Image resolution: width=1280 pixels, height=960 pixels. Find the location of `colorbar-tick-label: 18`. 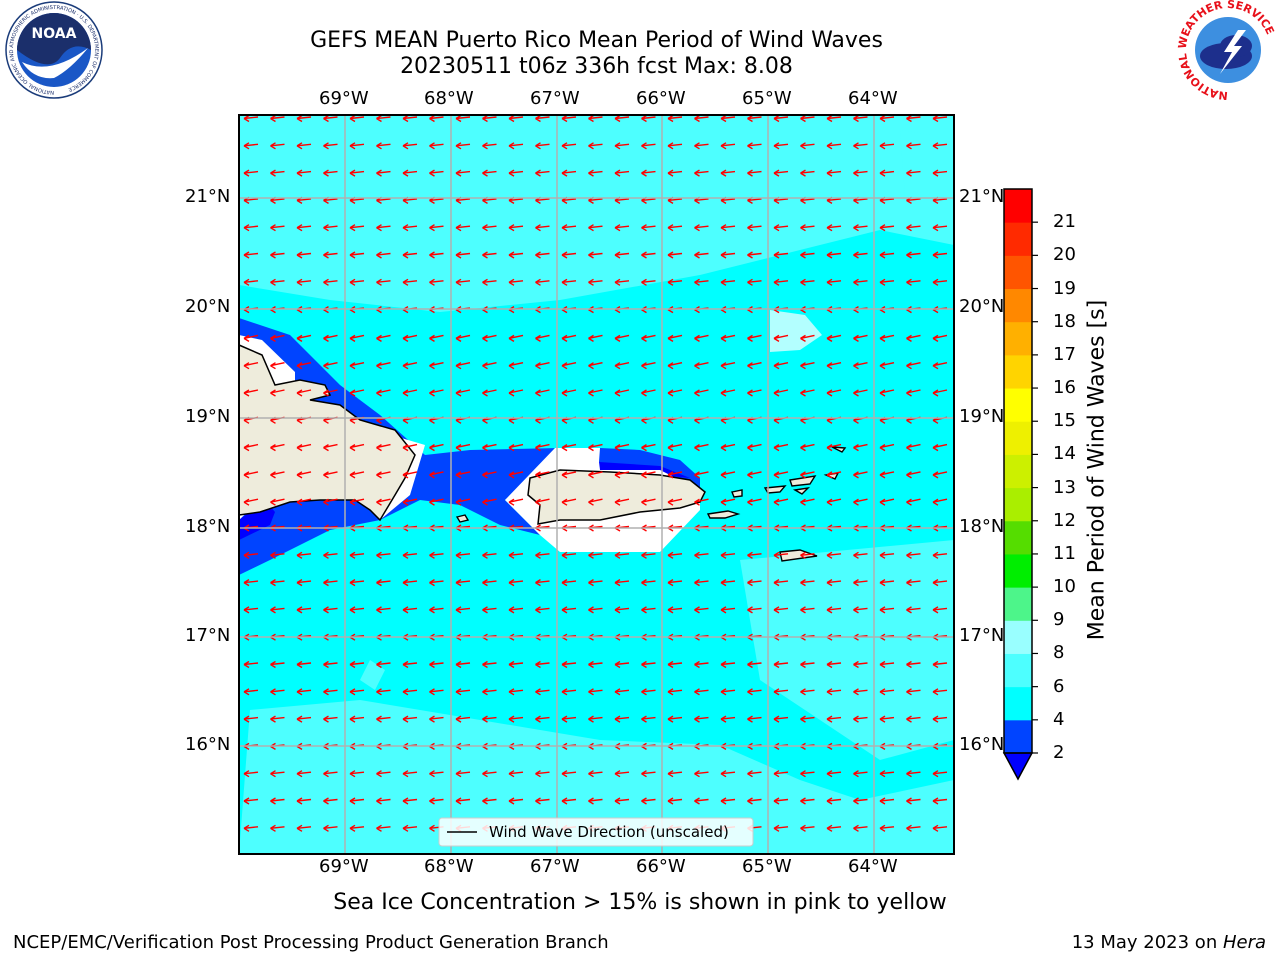

colorbar-tick-label: 18 is located at coordinates (1064, 321).